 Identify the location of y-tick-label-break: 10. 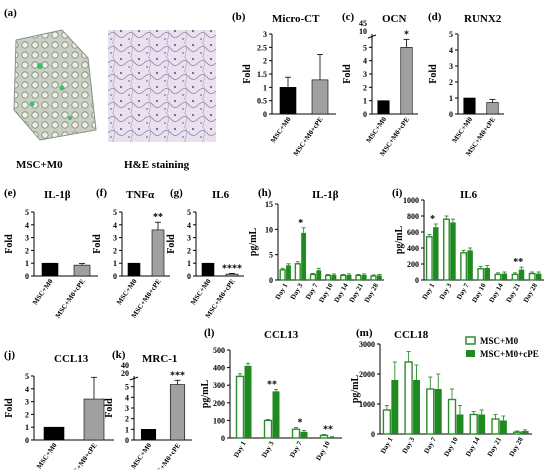
(363, 31).